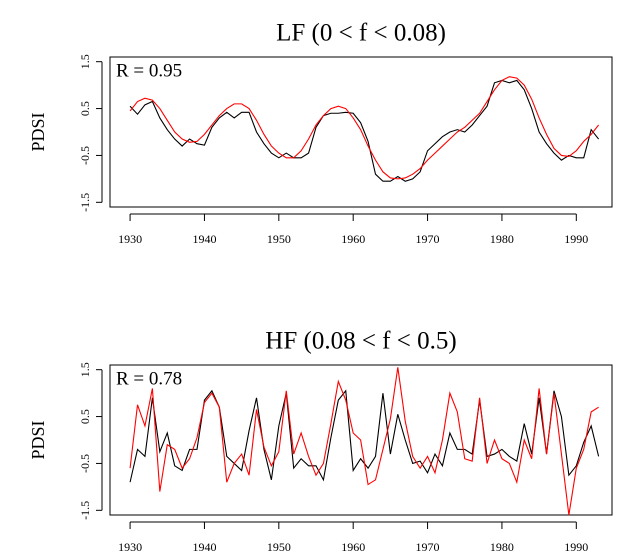 This screenshot has height=554, width=624. I want to click on chart-title: HF (0.08 < f < 0.5), so click(360, 341).